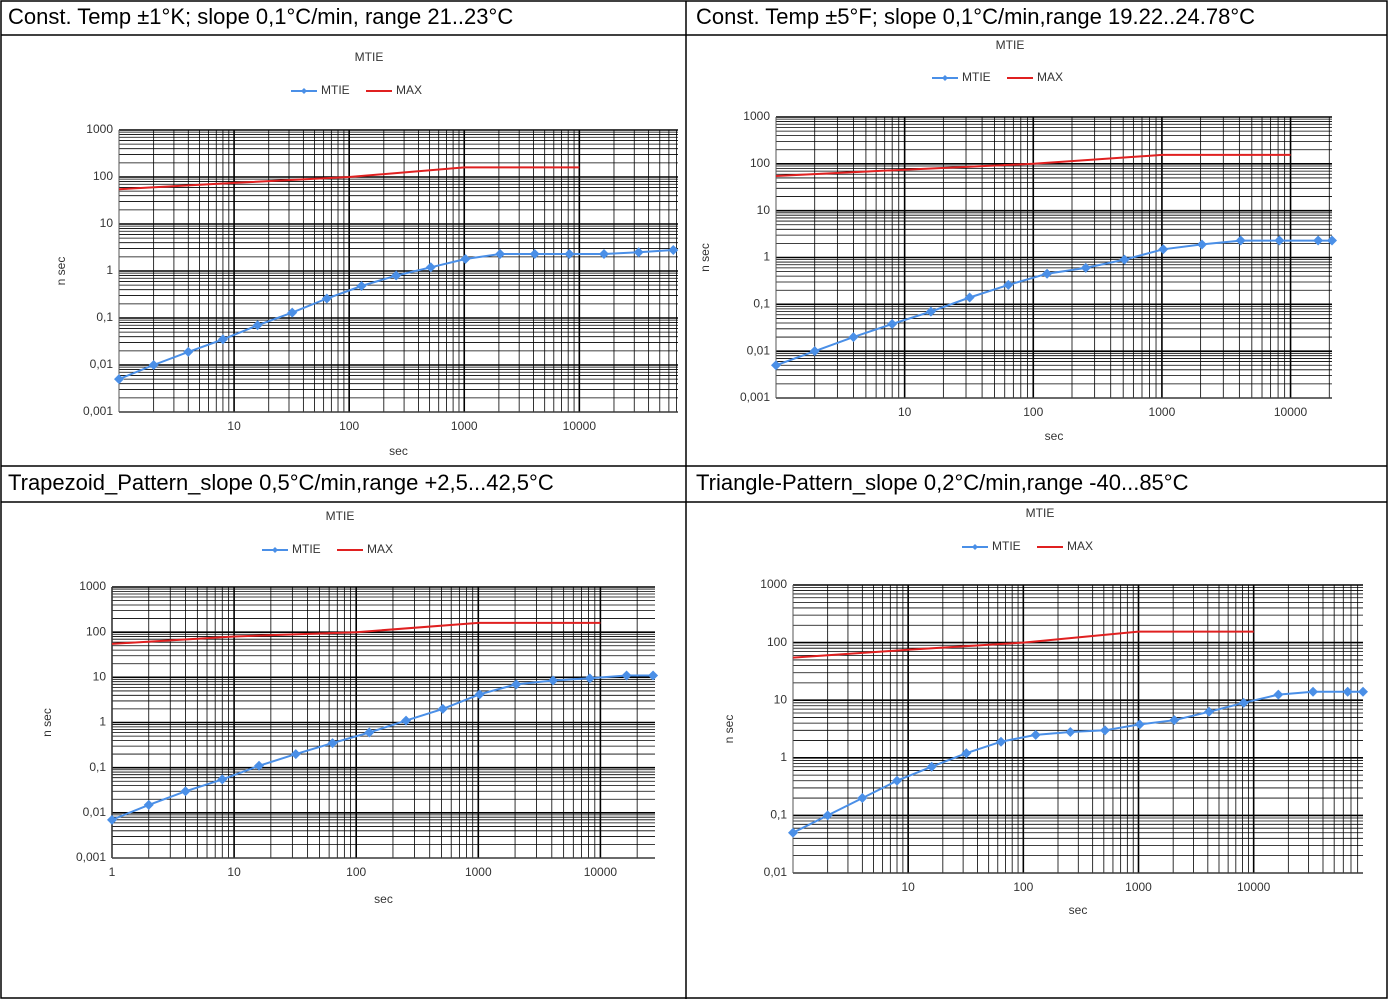 The image size is (1388, 999). Describe the element at coordinates (98, 411) in the screenshot. I see `y-tick-label: 0,001` at that location.